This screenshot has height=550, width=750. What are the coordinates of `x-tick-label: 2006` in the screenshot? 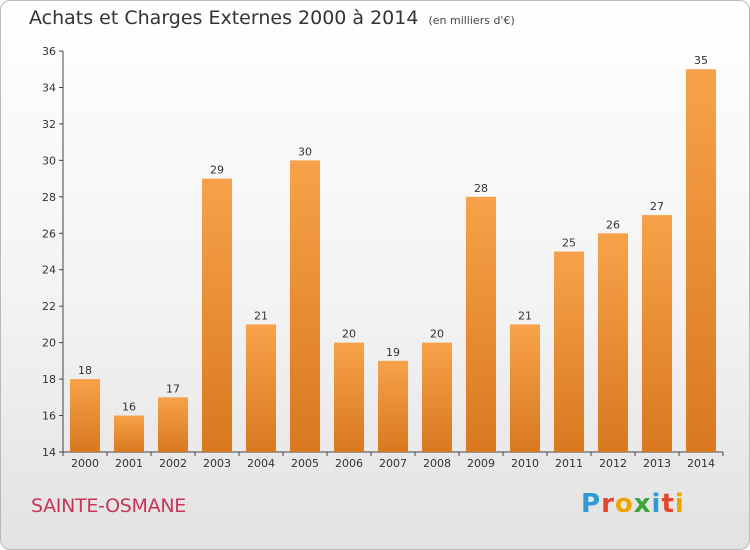 It's located at (349, 463).